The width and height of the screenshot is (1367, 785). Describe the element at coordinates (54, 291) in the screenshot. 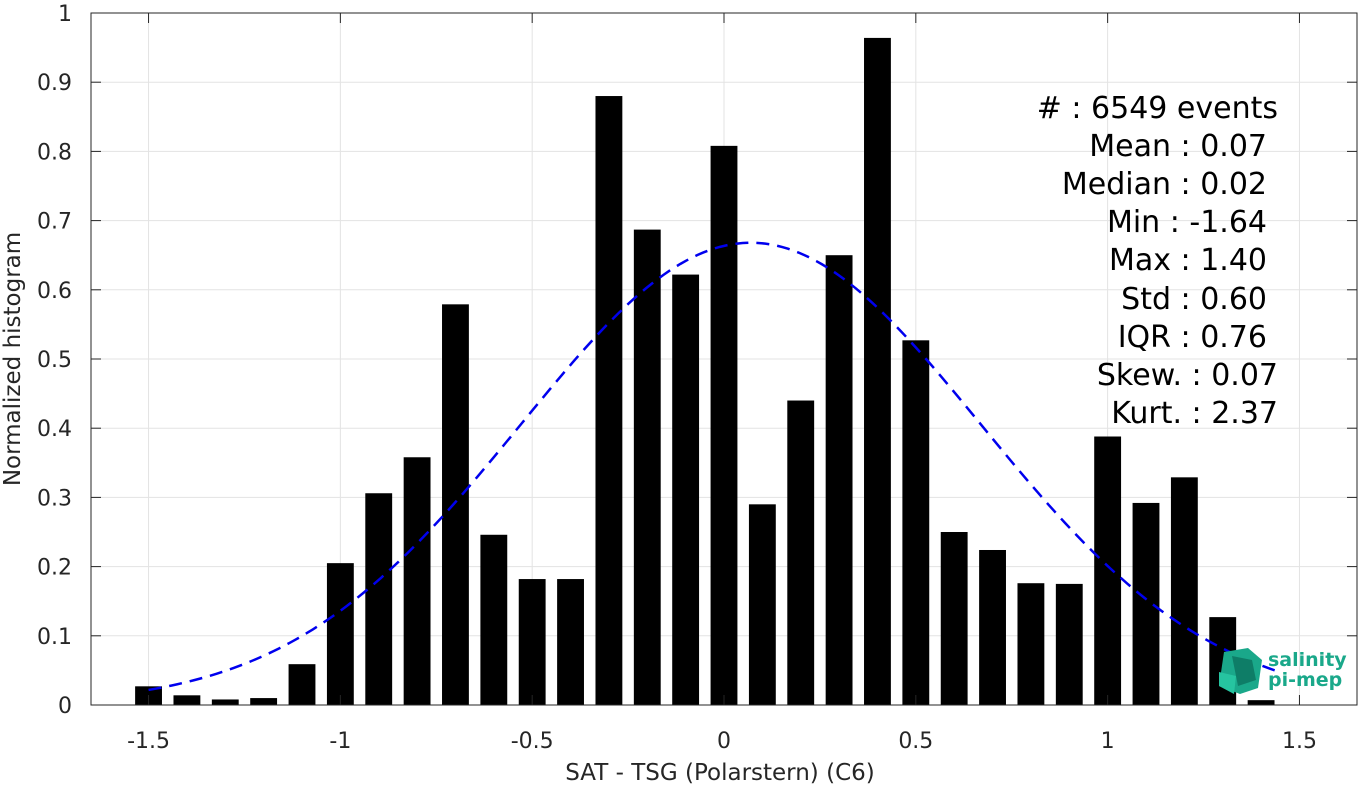

I see `y-tick-label: 0.6` at that location.